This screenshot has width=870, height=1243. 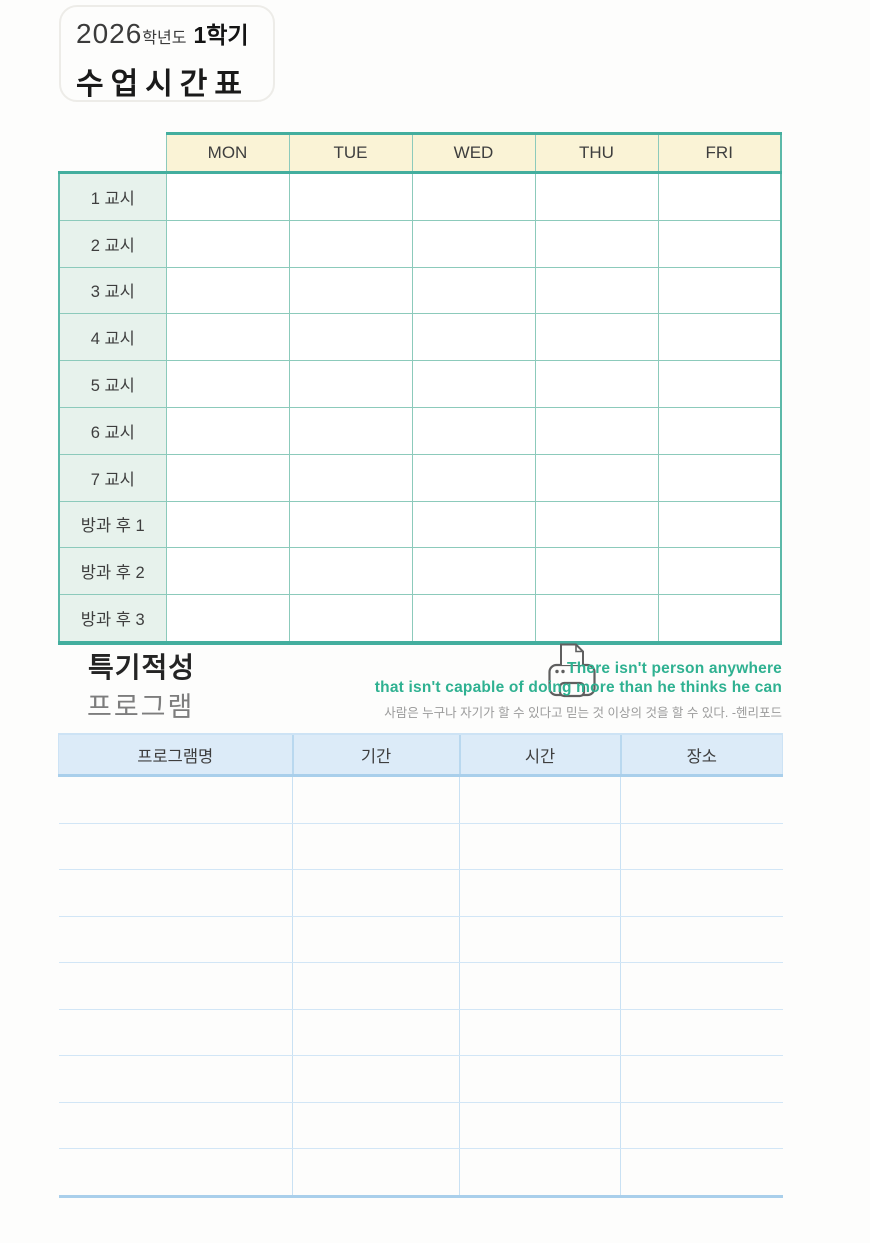 What do you see at coordinates (175, 755) in the screenshot?
I see `program-header-name: 프로그램명` at bounding box center [175, 755].